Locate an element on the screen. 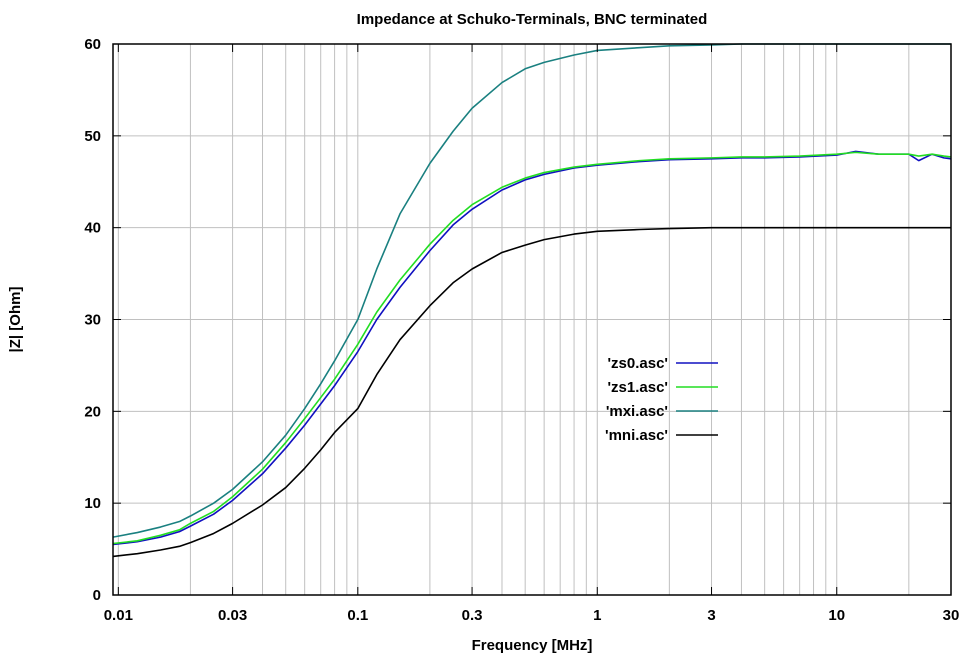  x-tick-label: 3 is located at coordinates (711, 615).